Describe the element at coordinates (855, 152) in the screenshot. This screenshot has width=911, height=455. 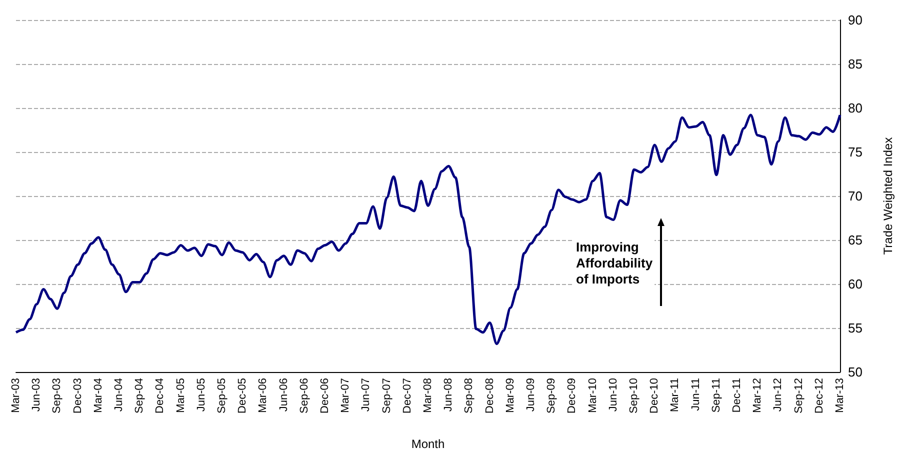
I see `y2-tick-label: 75` at that location.